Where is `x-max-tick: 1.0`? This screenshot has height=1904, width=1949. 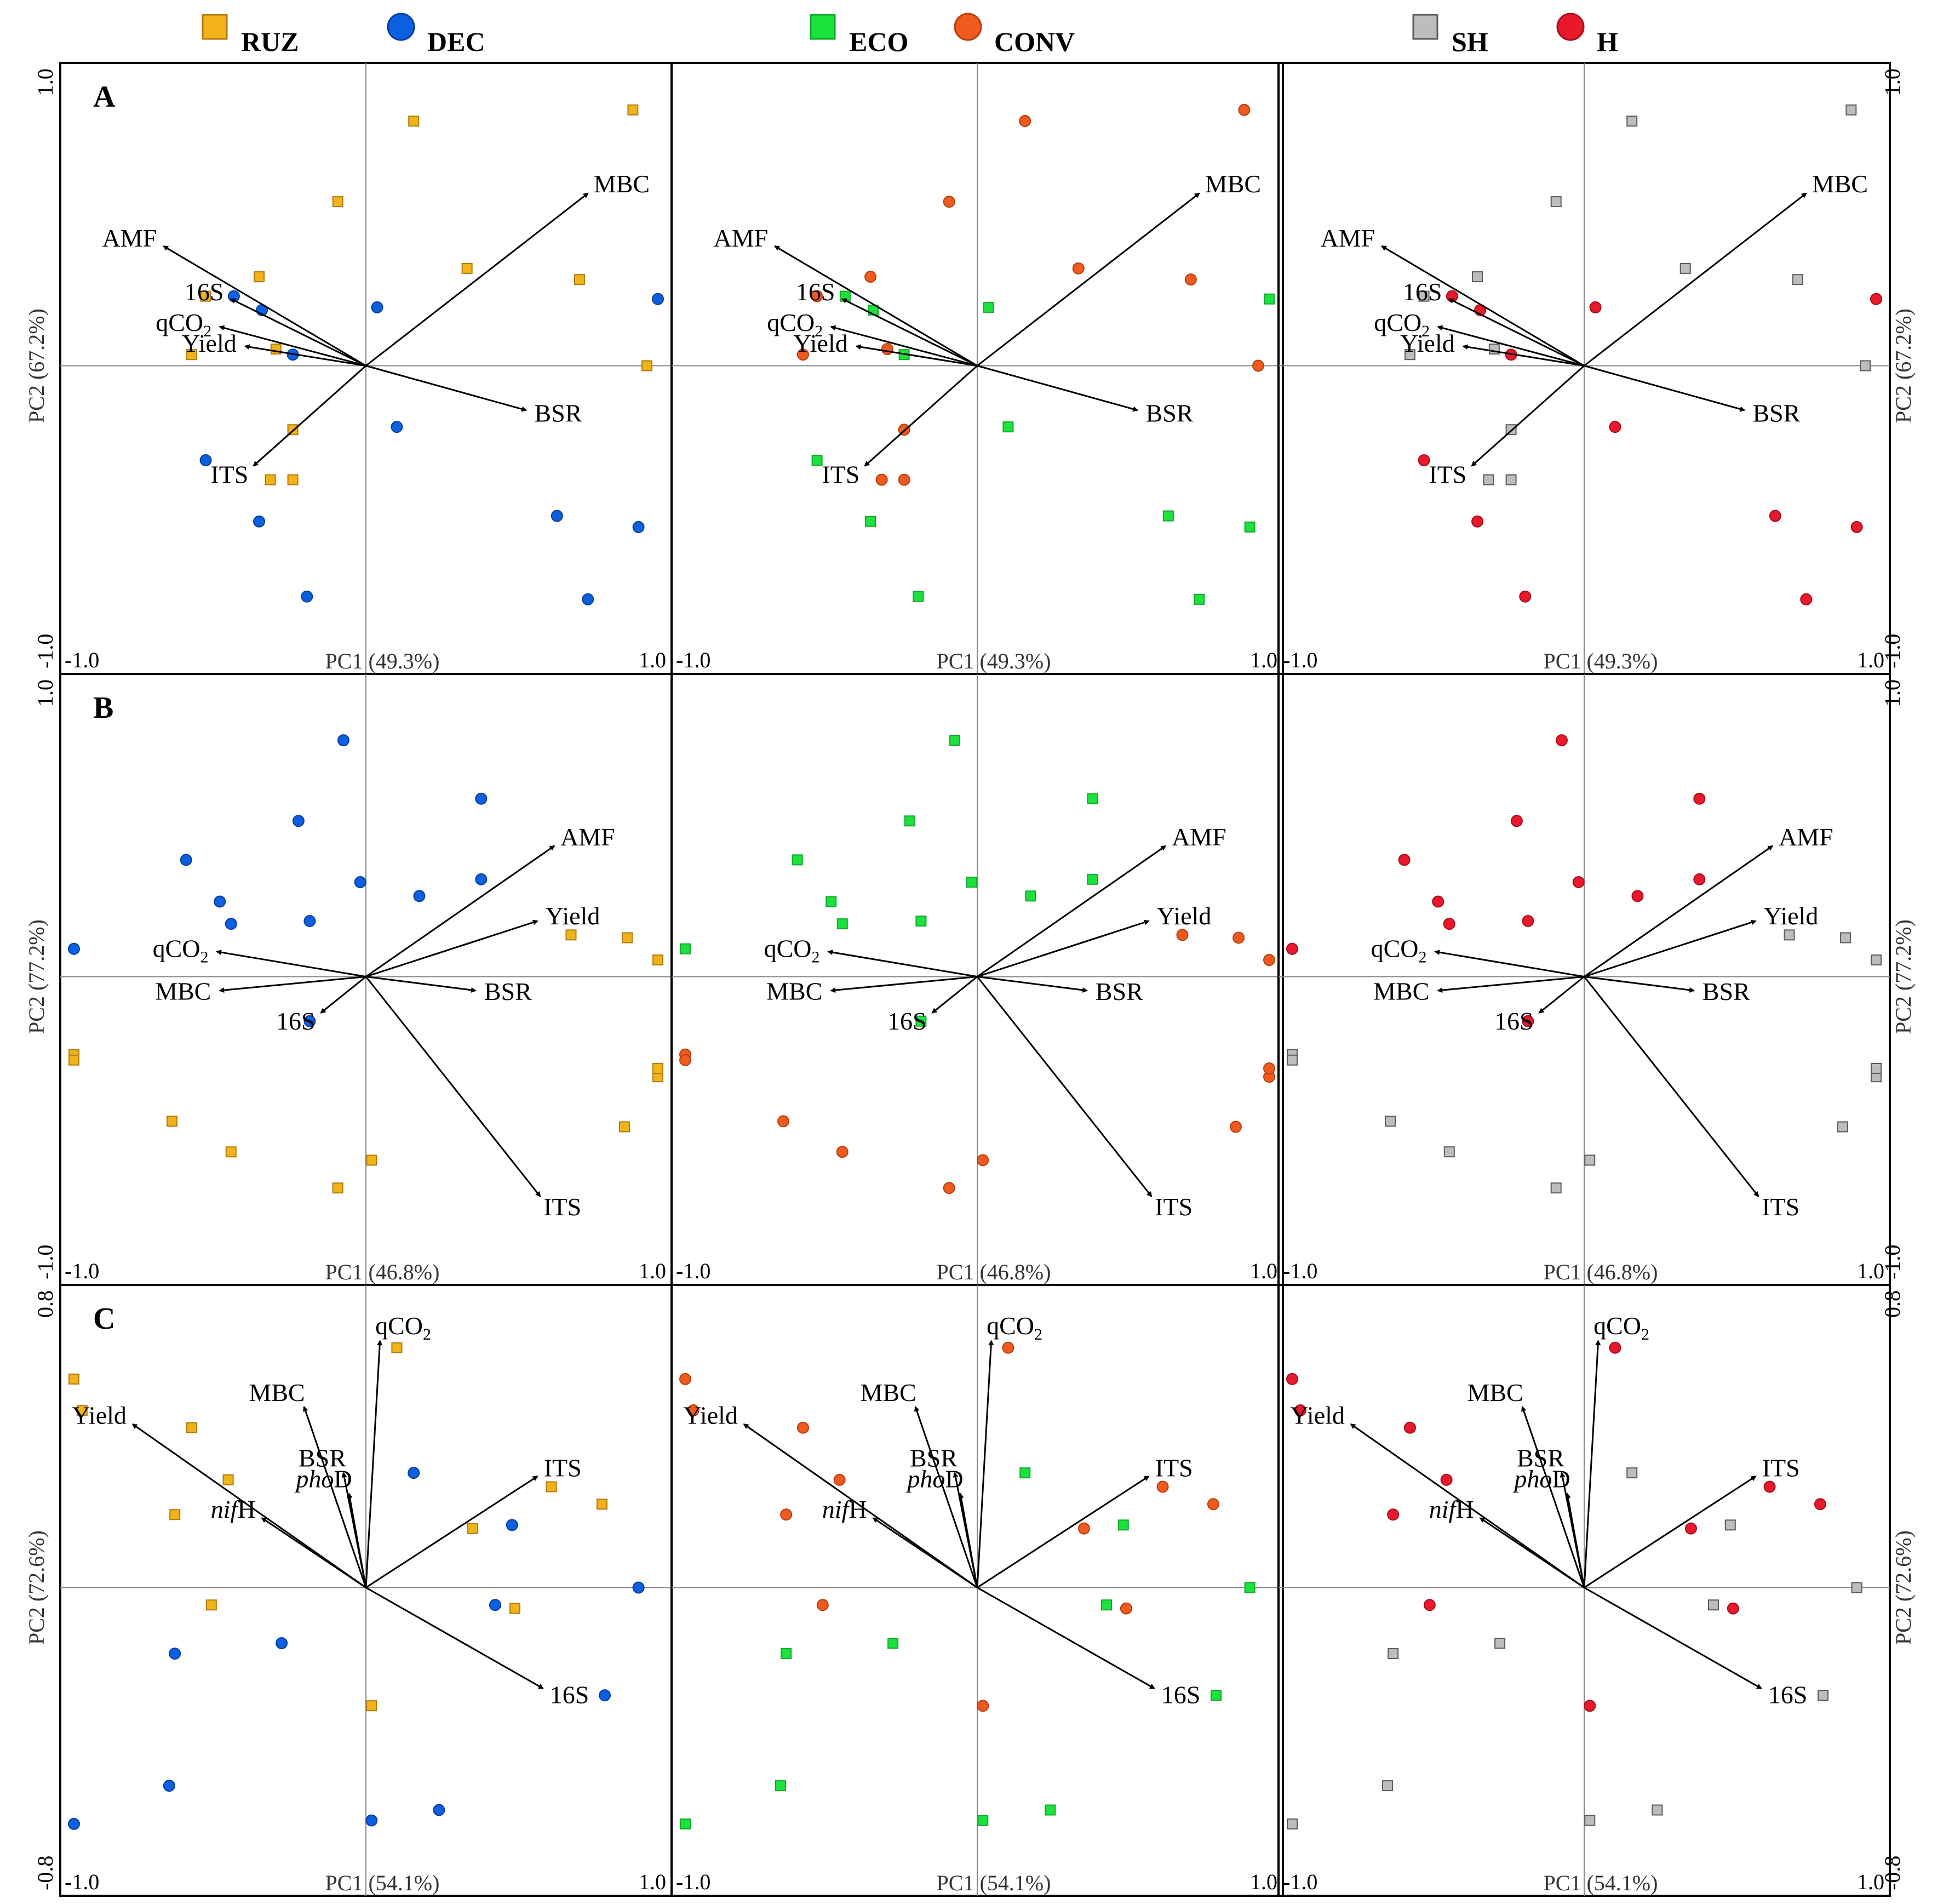
x-max-tick: 1.0 is located at coordinates (1871, 660).